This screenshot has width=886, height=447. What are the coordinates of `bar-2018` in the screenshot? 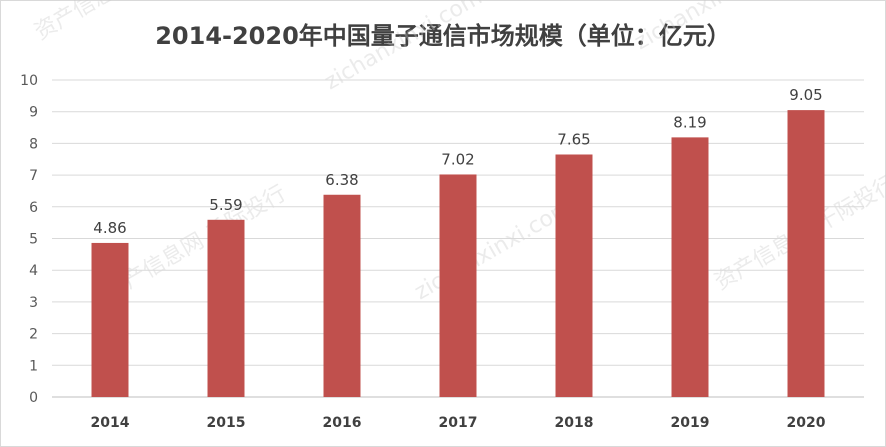 It's located at (574, 275).